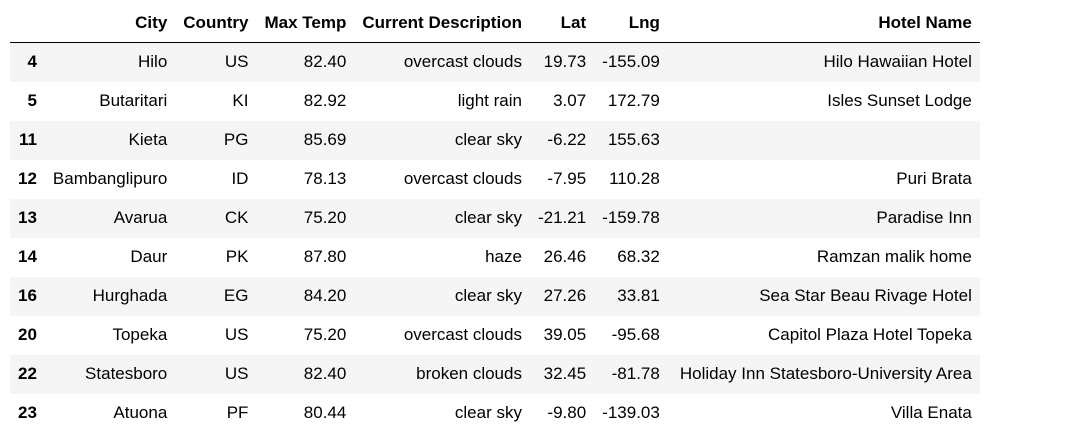 Image resolution: width=1083 pixels, height=448 pixels. I want to click on cell-lng: 110.28, so click(634, 178).